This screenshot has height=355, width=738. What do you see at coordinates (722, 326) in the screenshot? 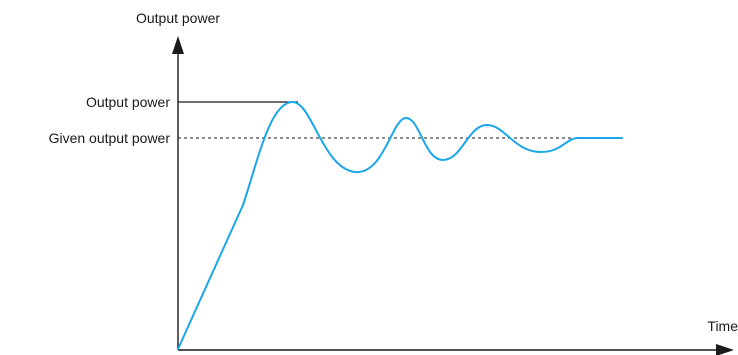
I see `x-axis-title: Time` at bounding box center [722, 326].